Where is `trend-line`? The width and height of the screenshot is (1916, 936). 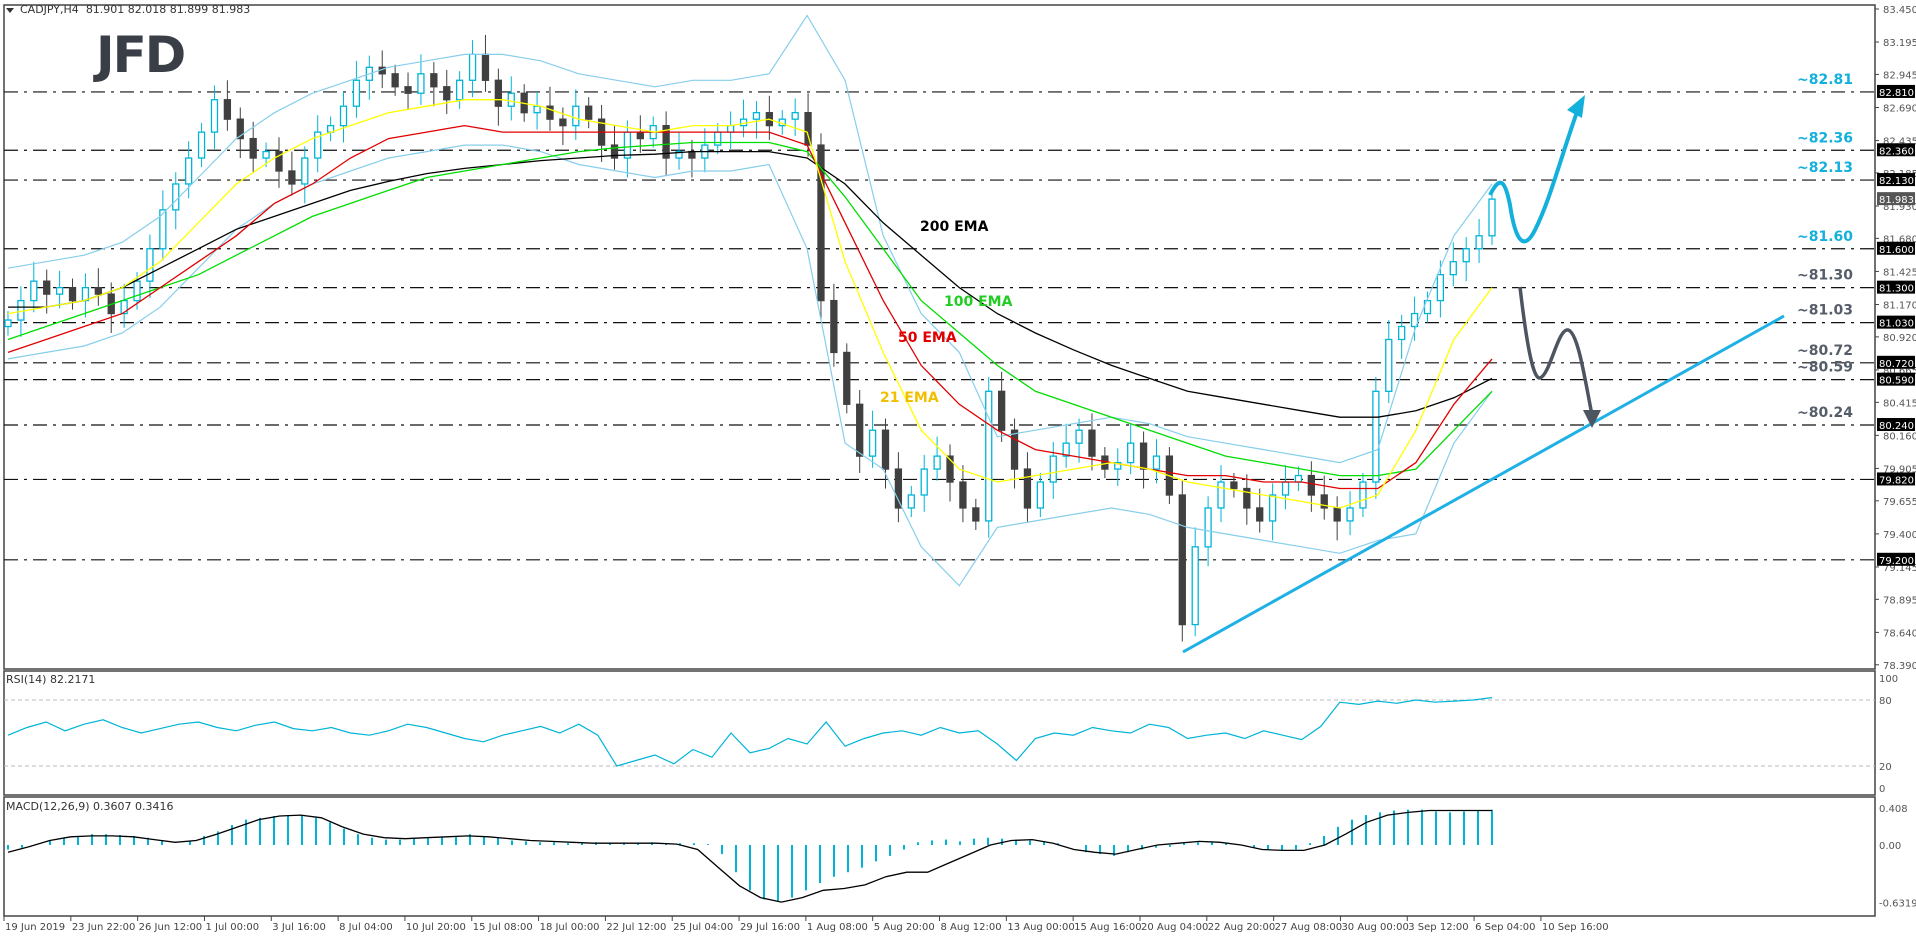 trend-line is located at coordinates (1483, 484).